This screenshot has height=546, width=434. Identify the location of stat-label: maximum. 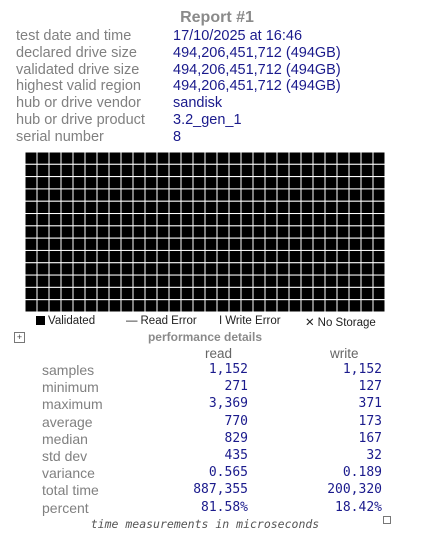
(72, 404).